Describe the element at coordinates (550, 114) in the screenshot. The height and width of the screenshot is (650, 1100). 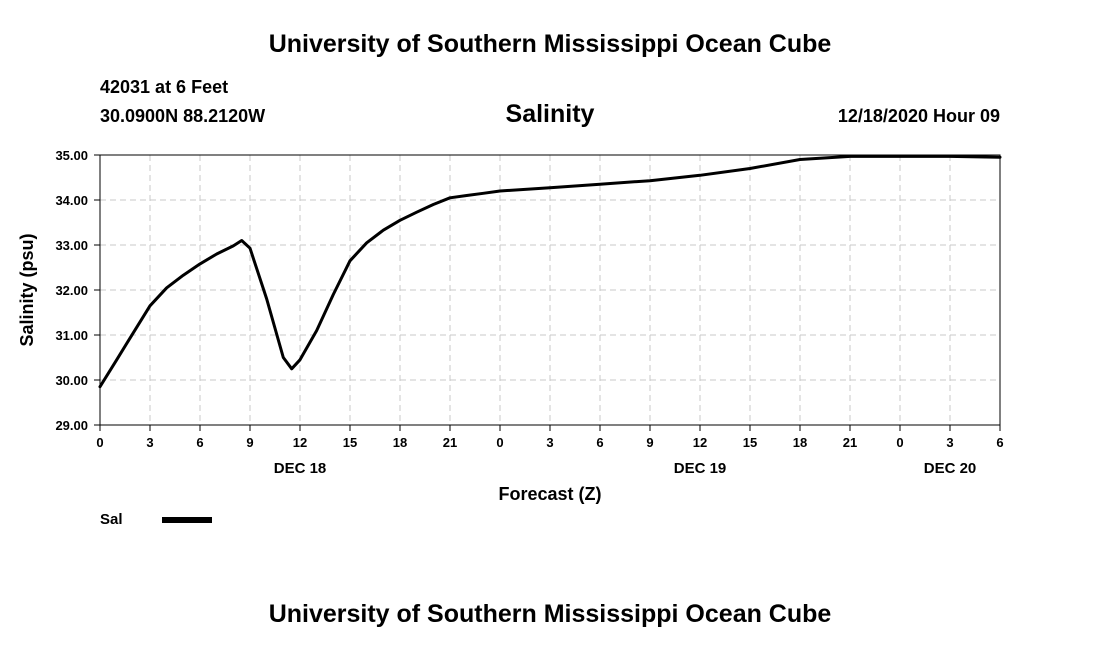
I see `chart-subtitle: Salinity` at that location.